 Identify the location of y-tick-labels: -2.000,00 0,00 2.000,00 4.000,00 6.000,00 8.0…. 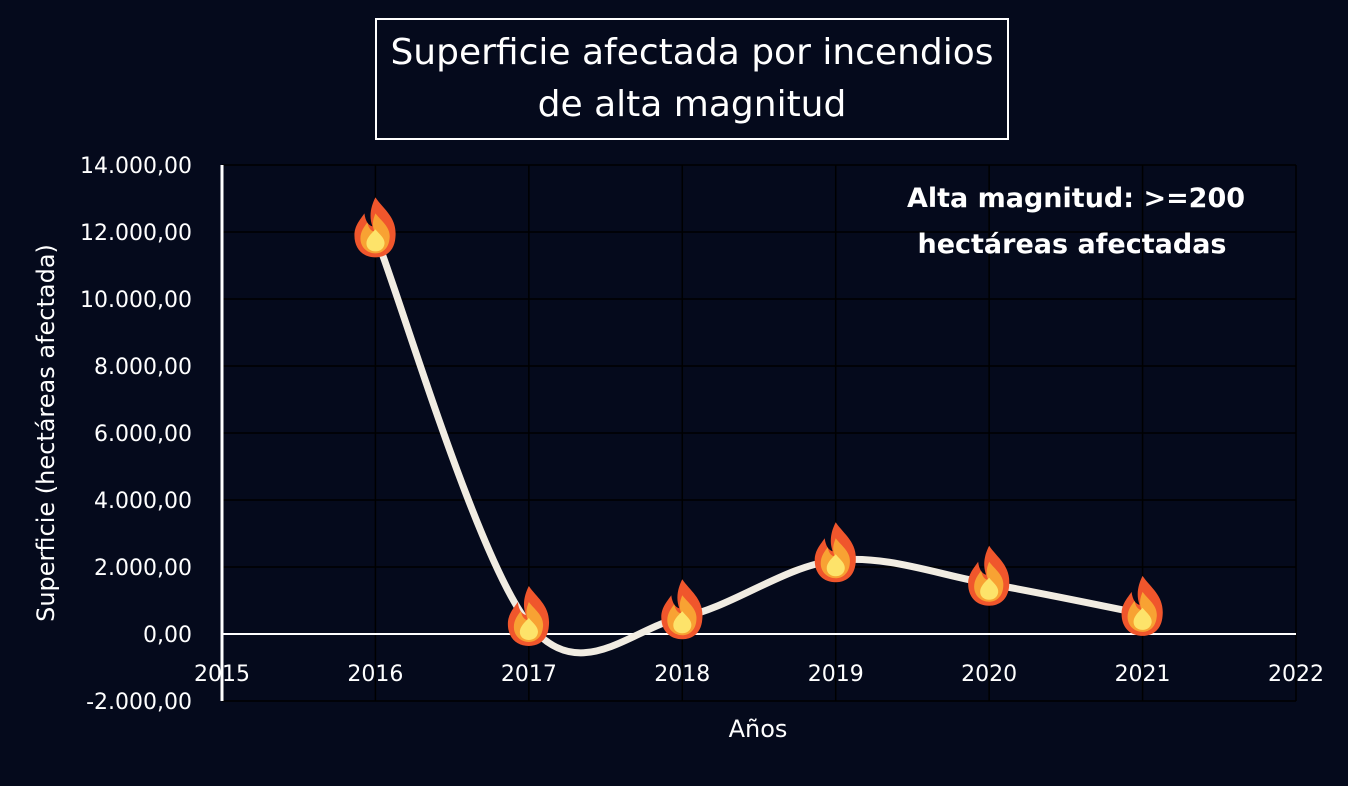
(136, 434).